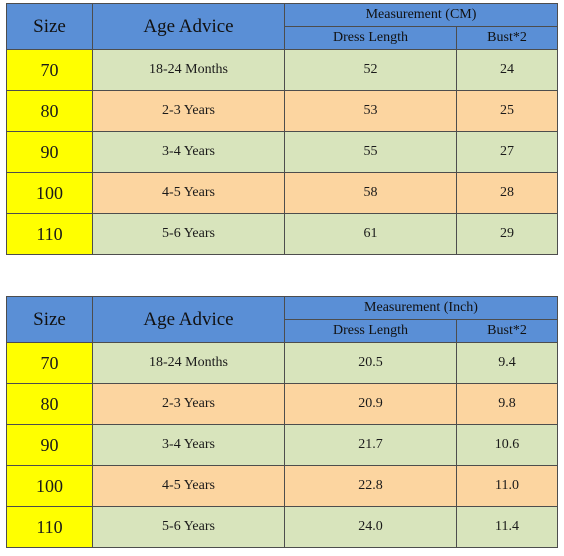 The image size is (564, 556). I want to click on dress-length-cell: 20.5, so click(370, 363).